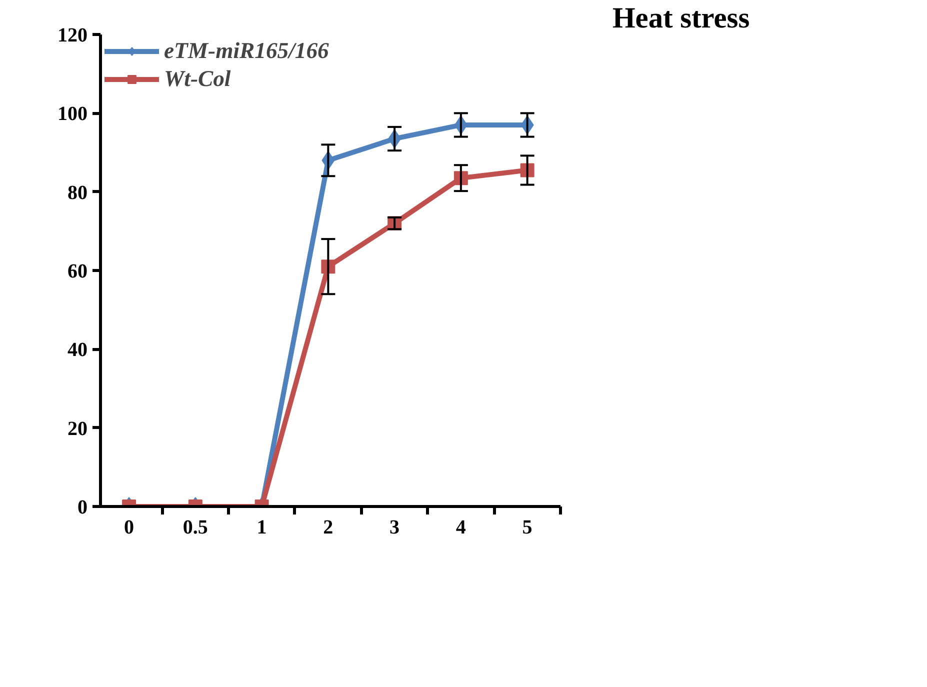  What do you see at coordinates (197, 79) in the screenshot?
I see `legend-label: Wt-Col` at bounding box center [197, 79].